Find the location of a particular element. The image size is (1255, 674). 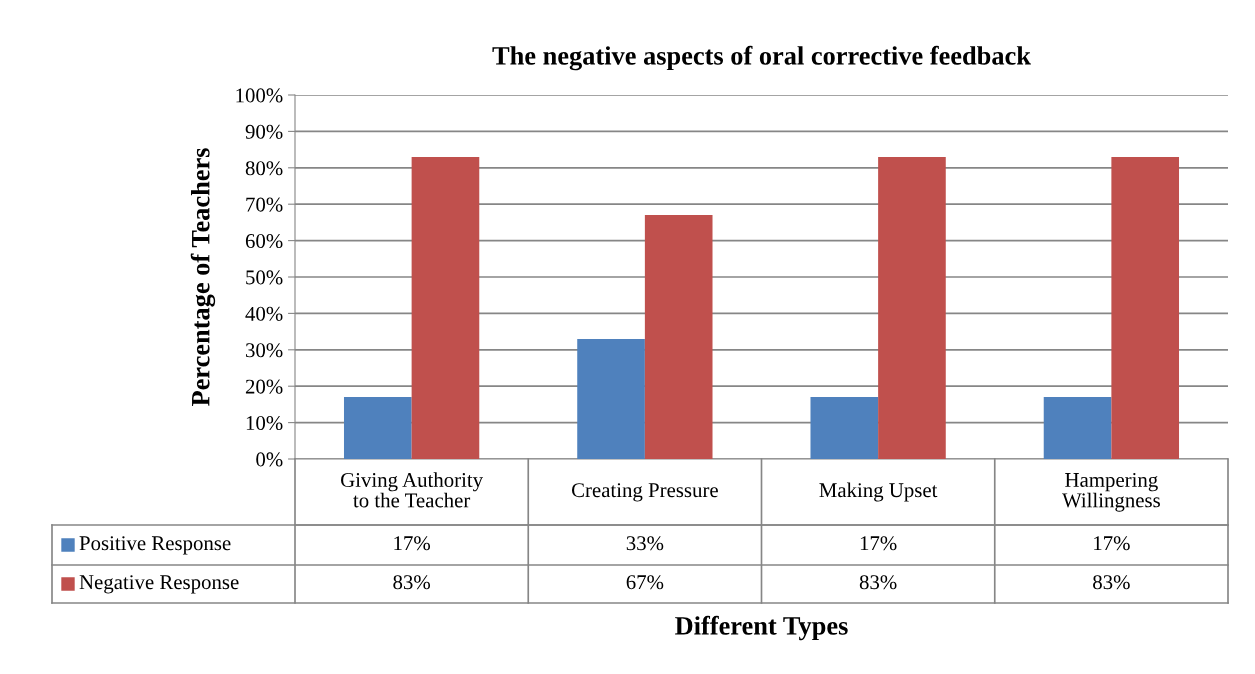

y-tick-label: 10% is located at coordinates (264, 423).